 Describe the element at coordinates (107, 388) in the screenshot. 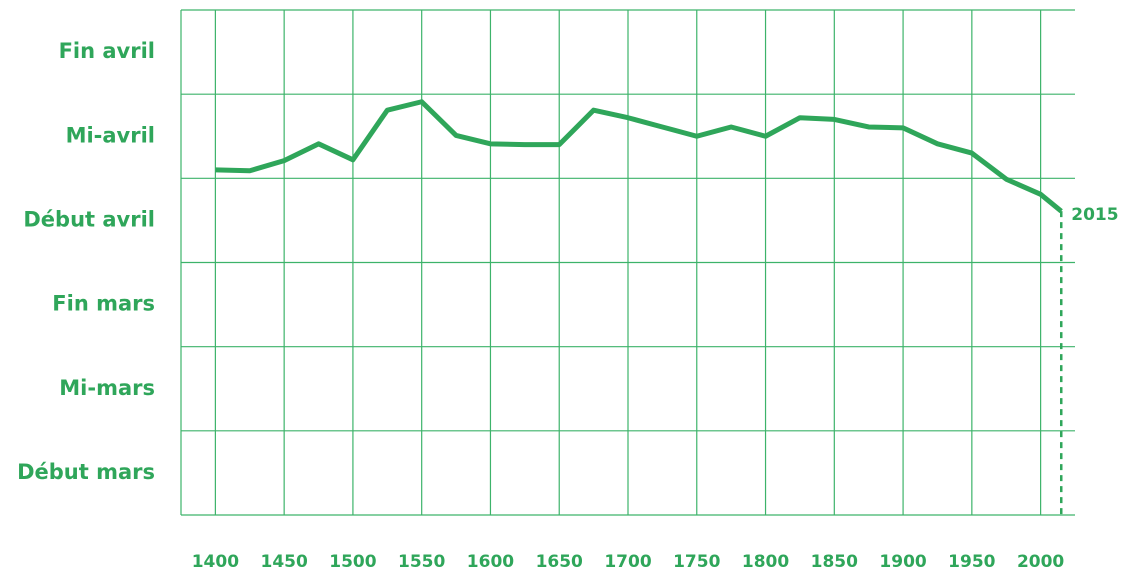

I see `y-tick-label: Mi-mars` at that location.